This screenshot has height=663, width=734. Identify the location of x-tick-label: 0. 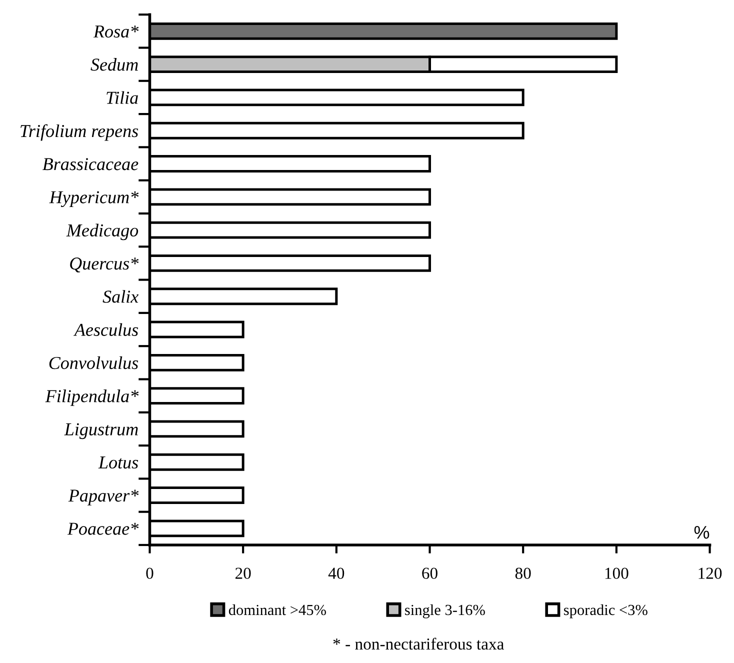
(150, 573).